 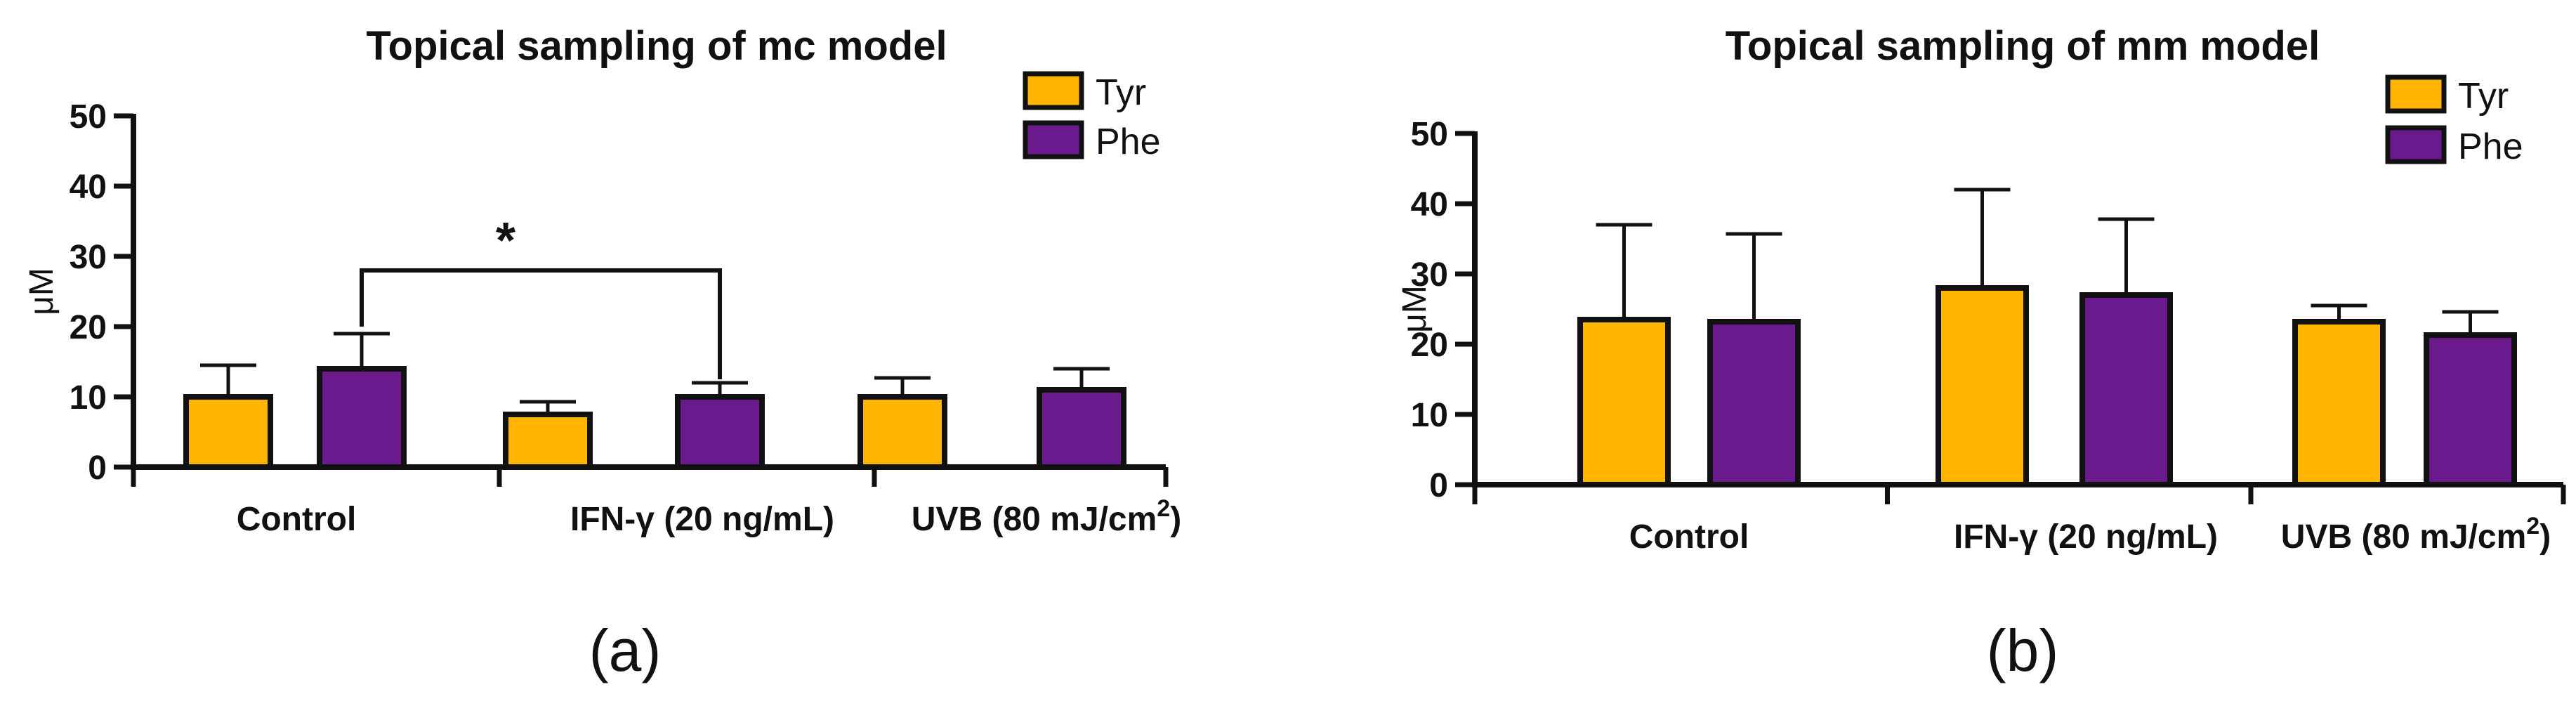 What do you see at coordinates (505, 241) in the screenshot?
I see `significance-marker: *` at bounding box center [505, 241].